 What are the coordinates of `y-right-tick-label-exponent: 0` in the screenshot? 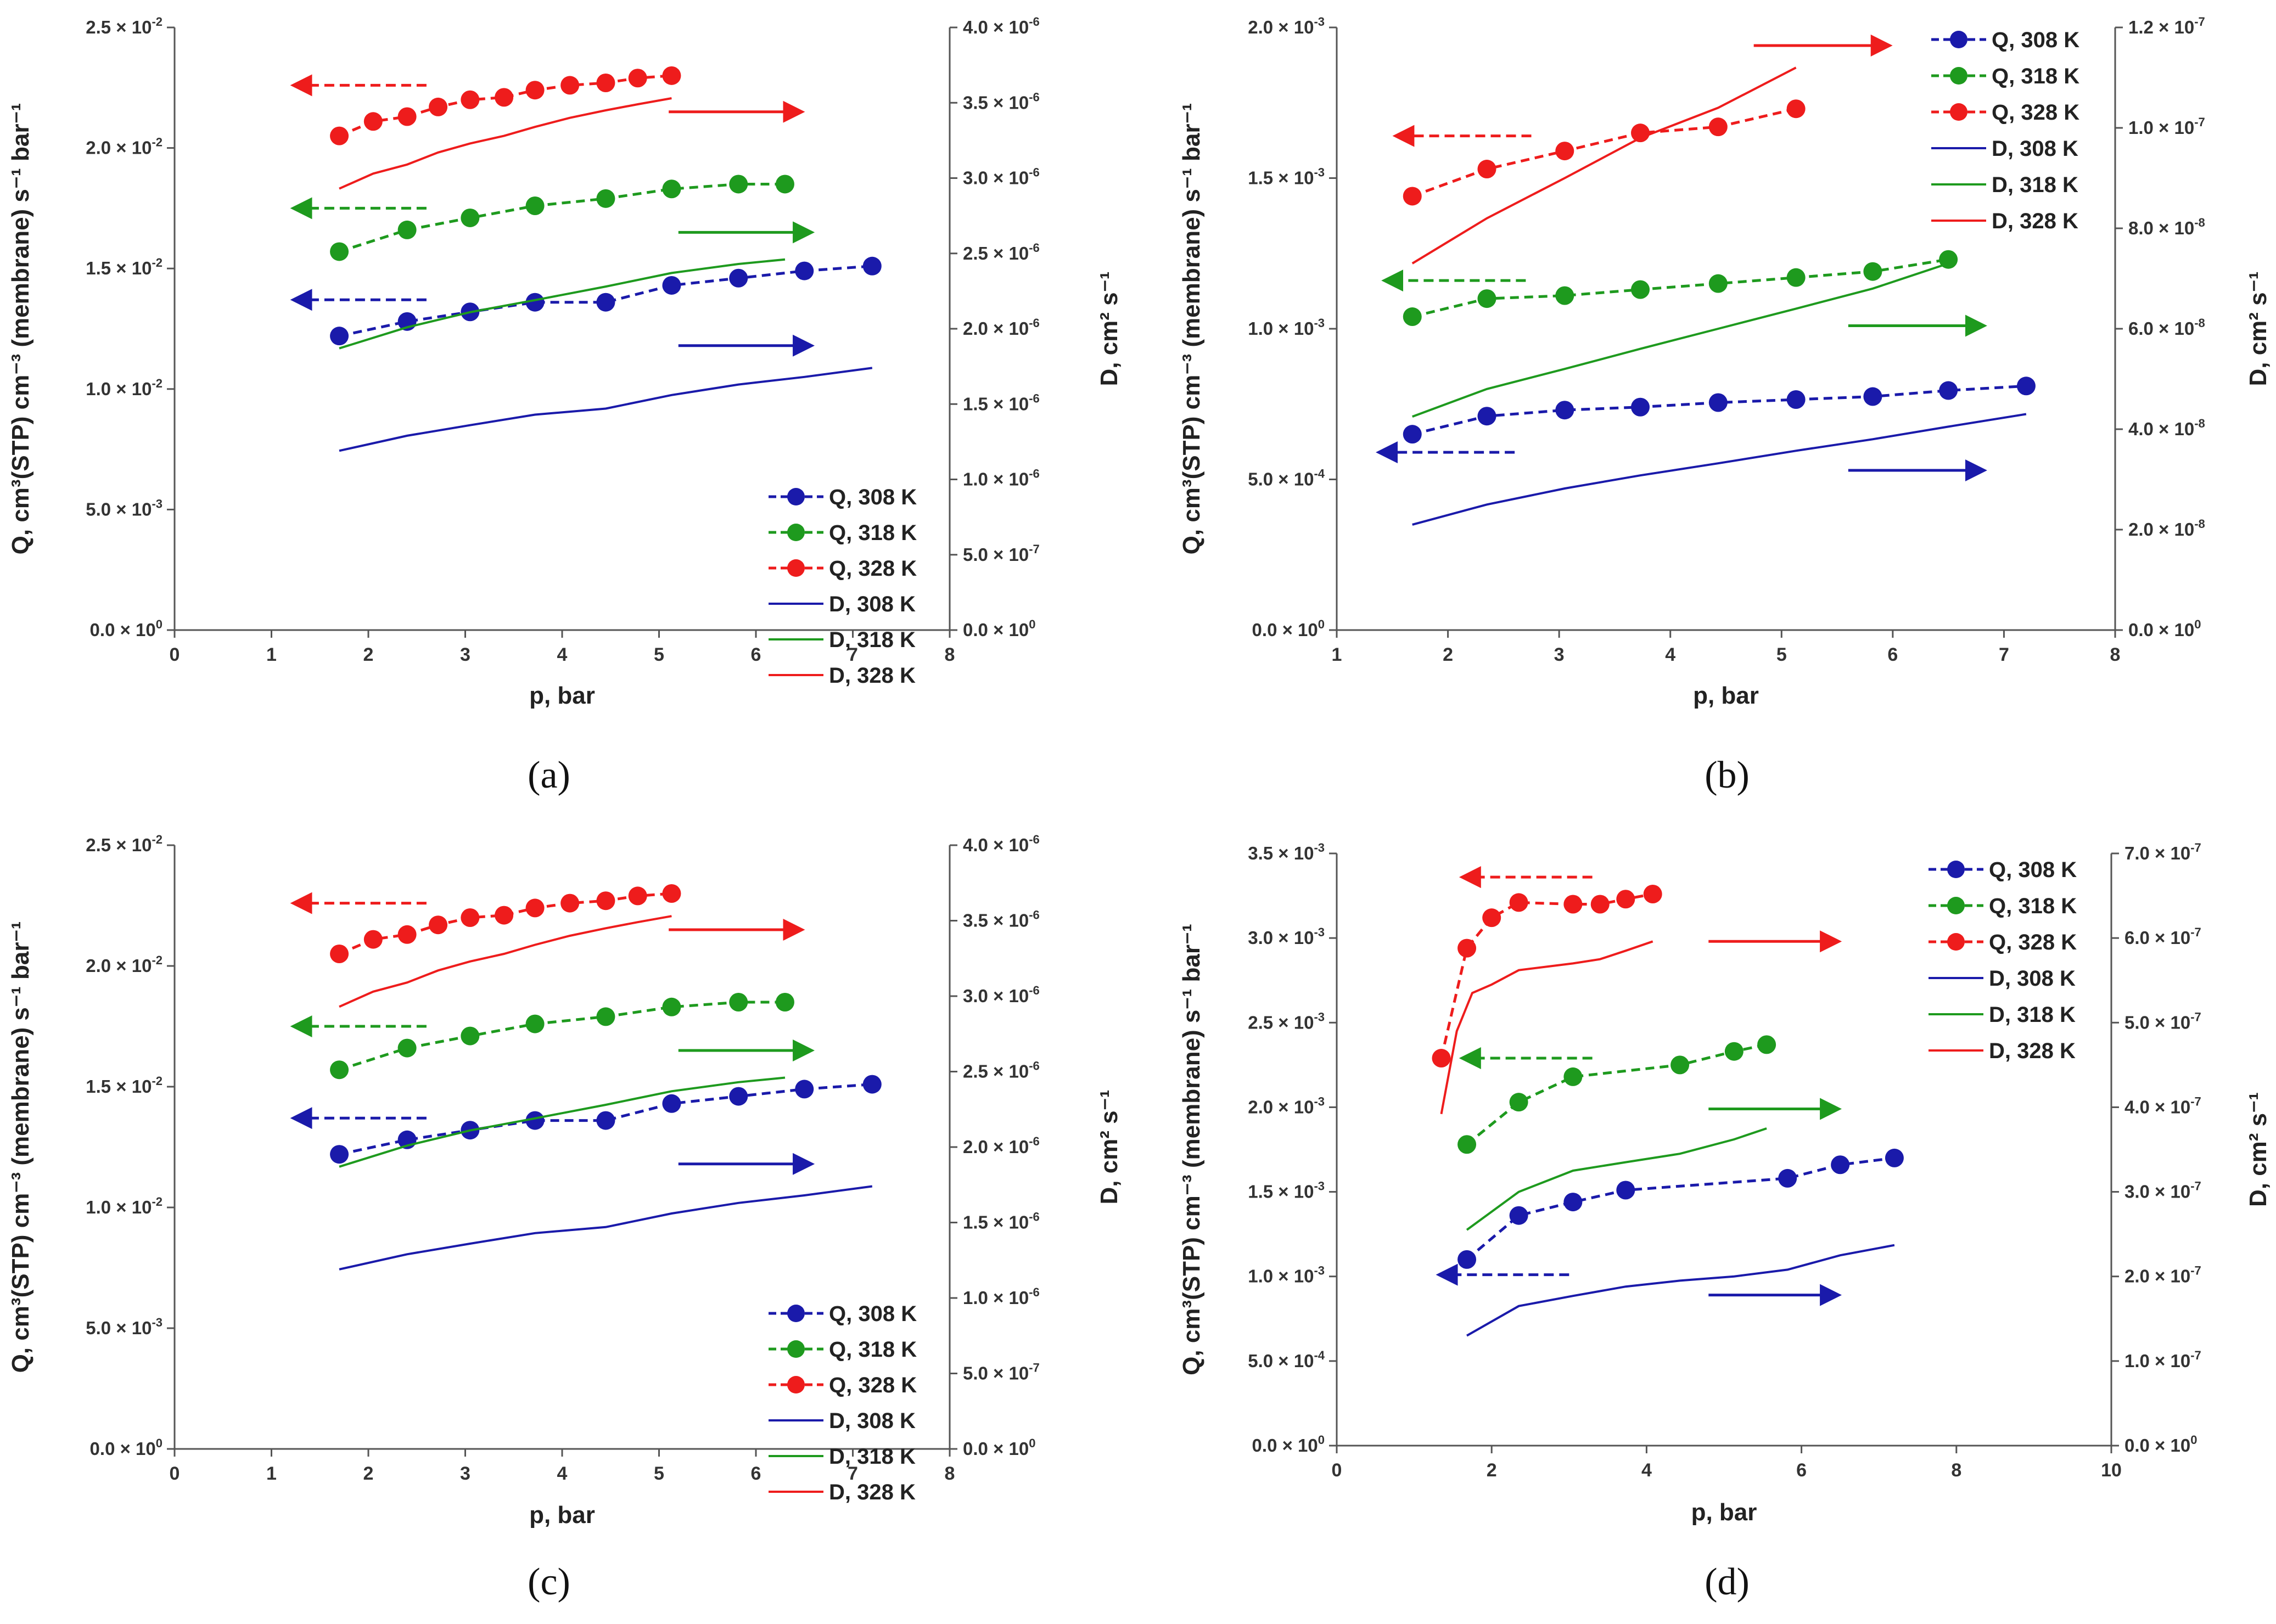 It's located at (1032, 1443).